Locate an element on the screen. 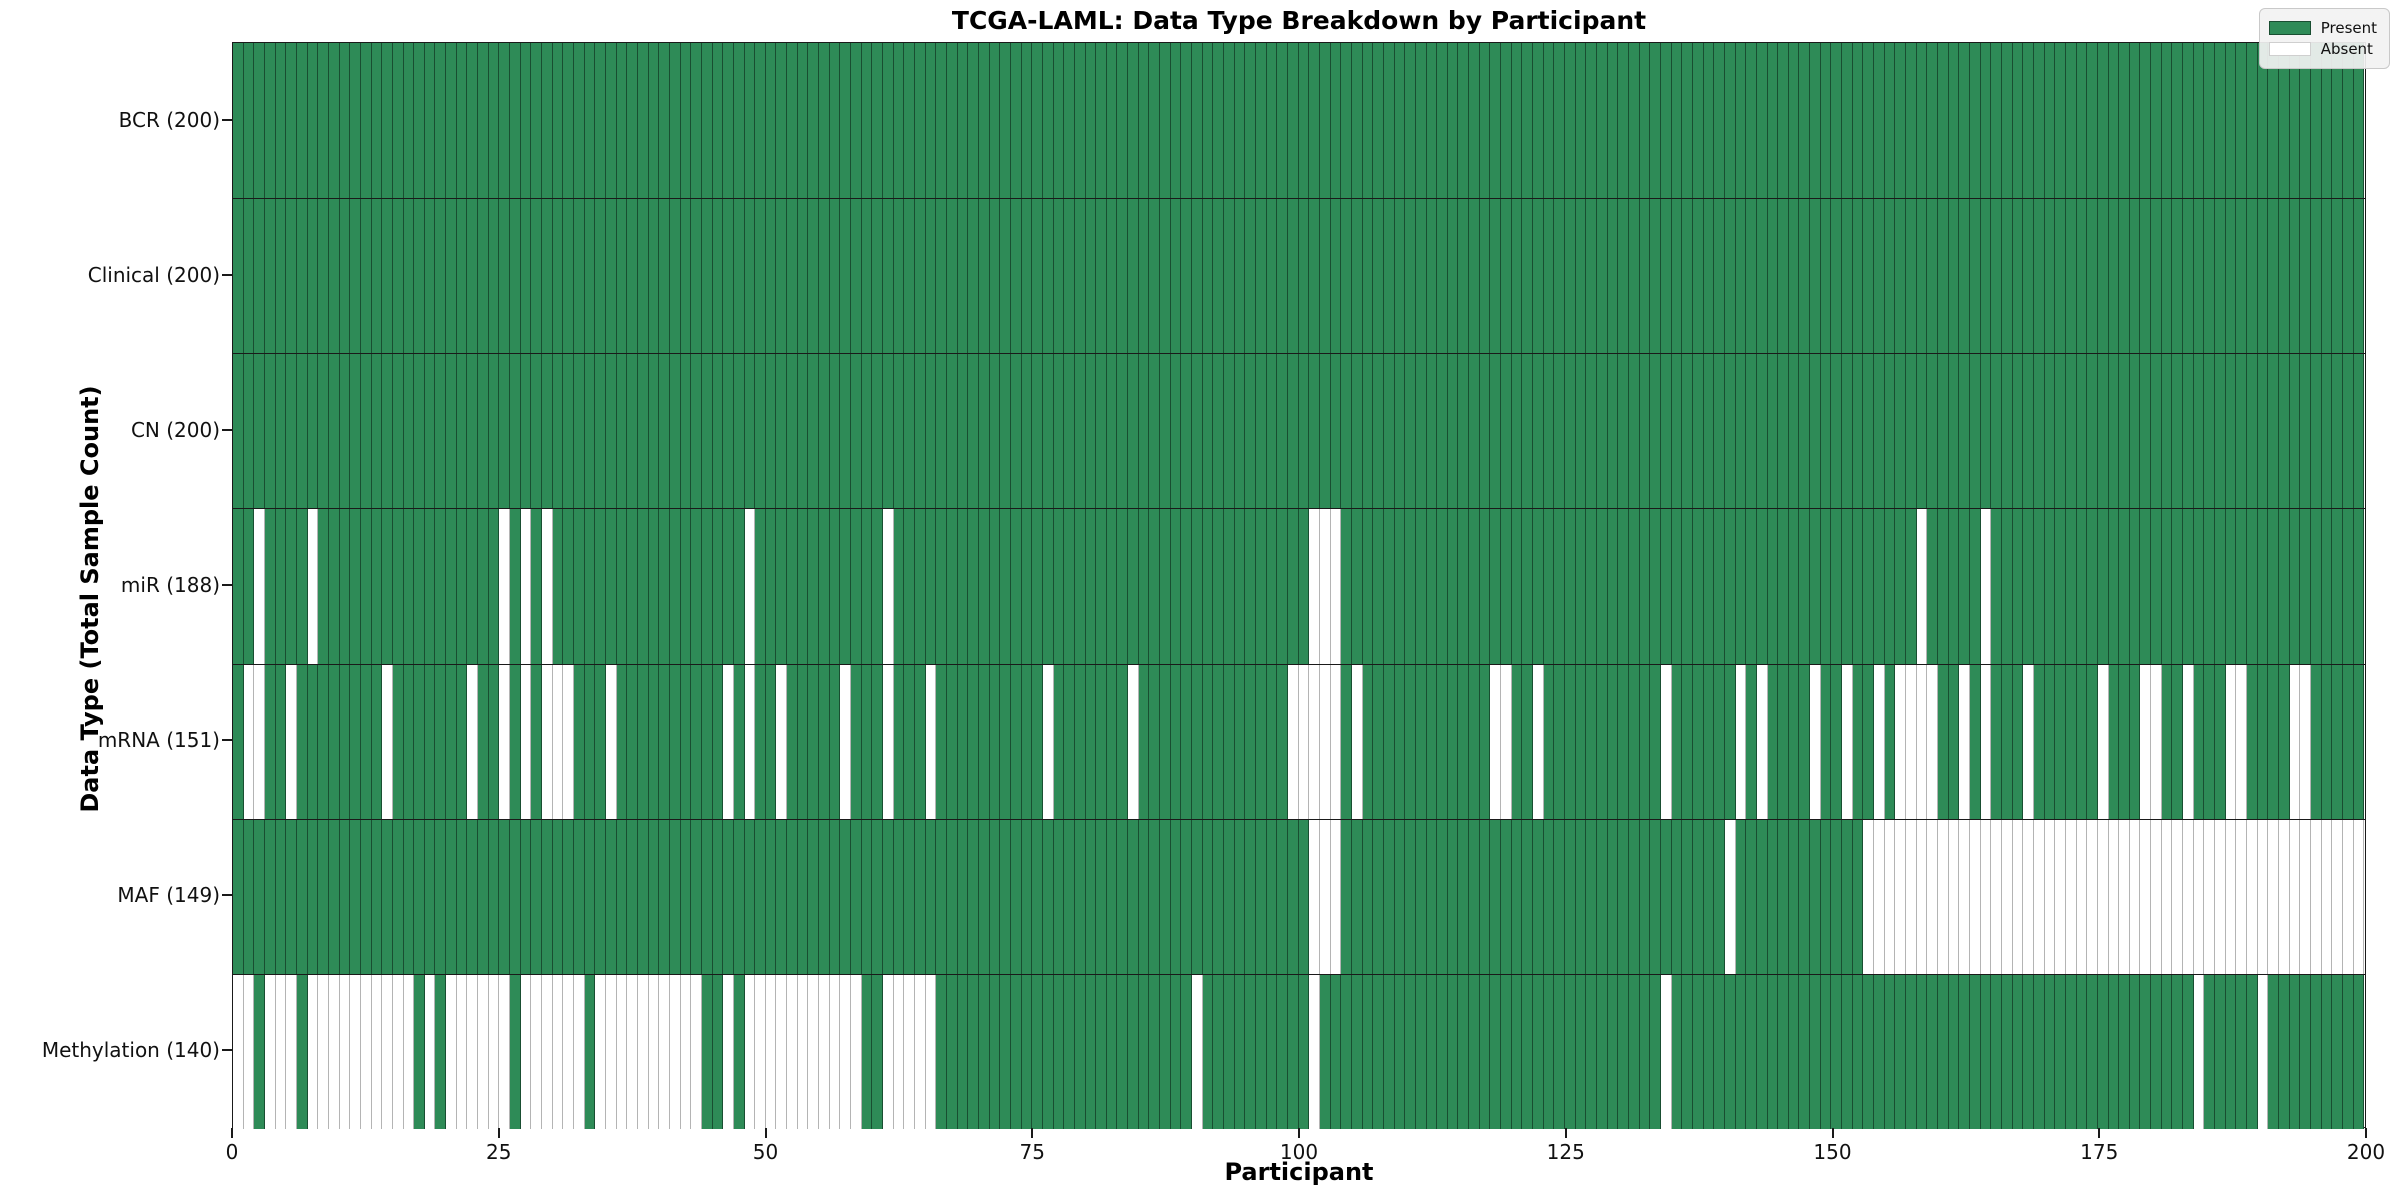  x-tick-label-200: 200 is located at coordinates (2366, 1152).